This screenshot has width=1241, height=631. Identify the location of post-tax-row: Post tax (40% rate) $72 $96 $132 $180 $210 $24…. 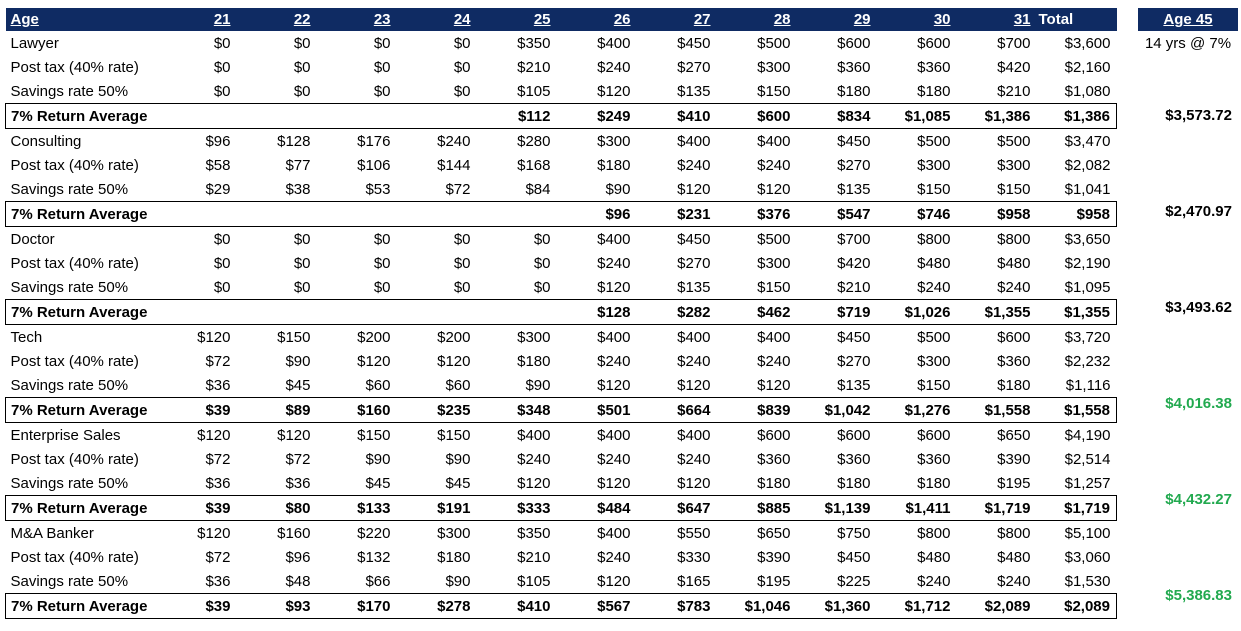
(561, 557).